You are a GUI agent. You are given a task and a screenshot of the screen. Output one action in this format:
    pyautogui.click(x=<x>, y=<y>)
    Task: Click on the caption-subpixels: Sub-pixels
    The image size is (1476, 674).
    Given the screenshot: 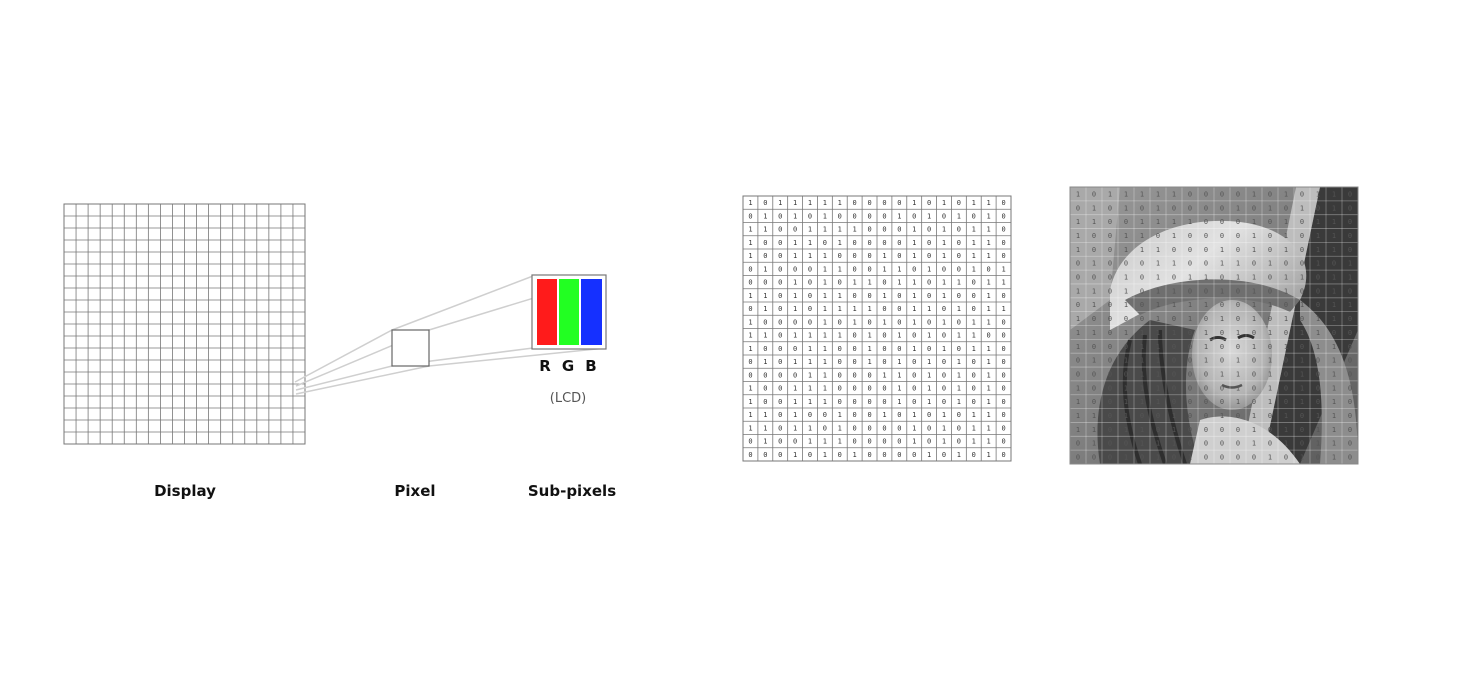 What is the action you would take?
    pyautogui.click(x=572, y=491)
    